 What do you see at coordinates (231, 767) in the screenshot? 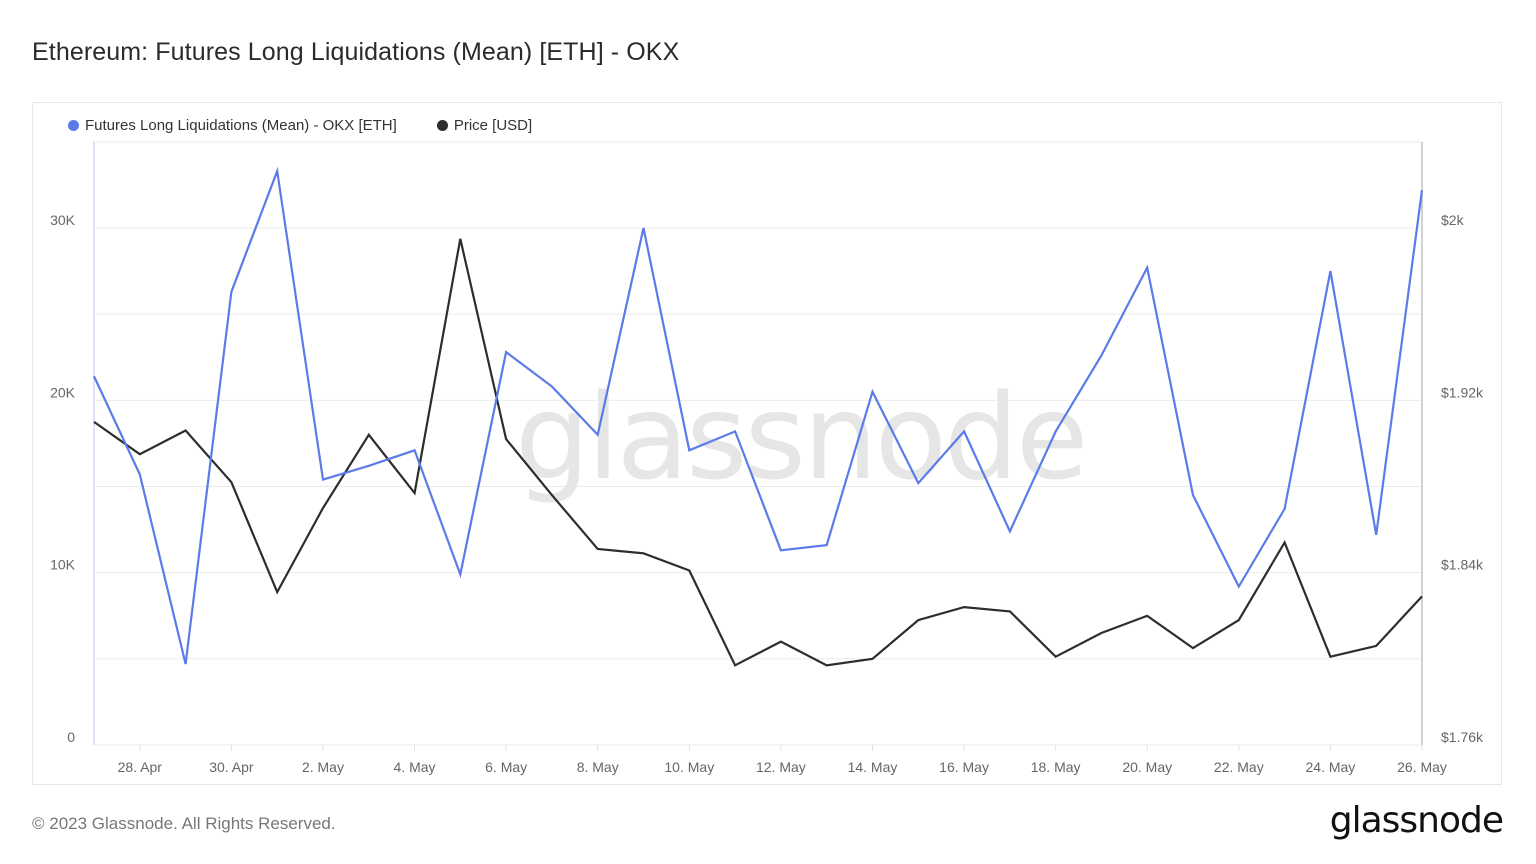
I see `x-axis-tick-label: 30. Apr` at bounding box center [231, 767].